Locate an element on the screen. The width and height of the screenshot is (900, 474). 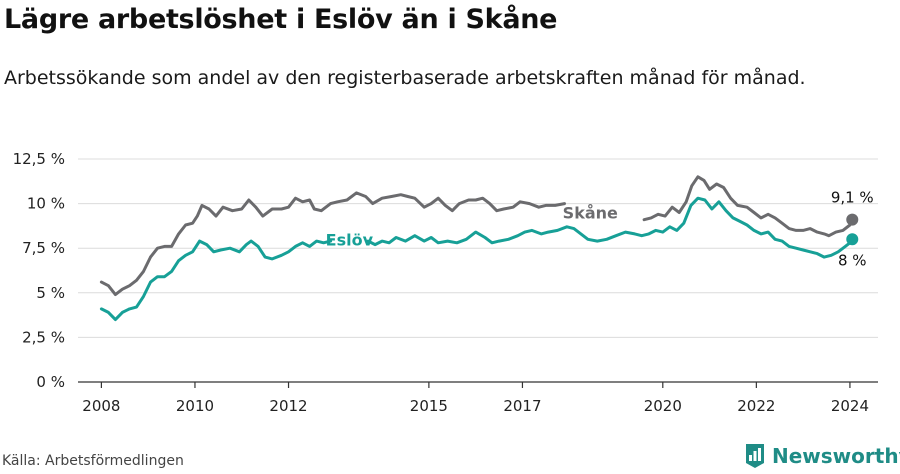
newsworthy-logo: Newsworthy is located at coordinates (822, 456).